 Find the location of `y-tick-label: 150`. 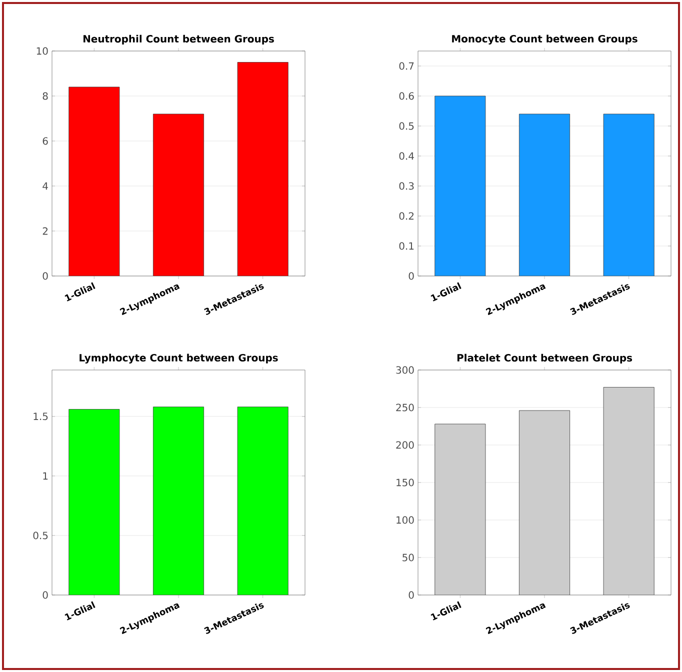

y-tick-label: 150 is located at coordinates (405, 482).